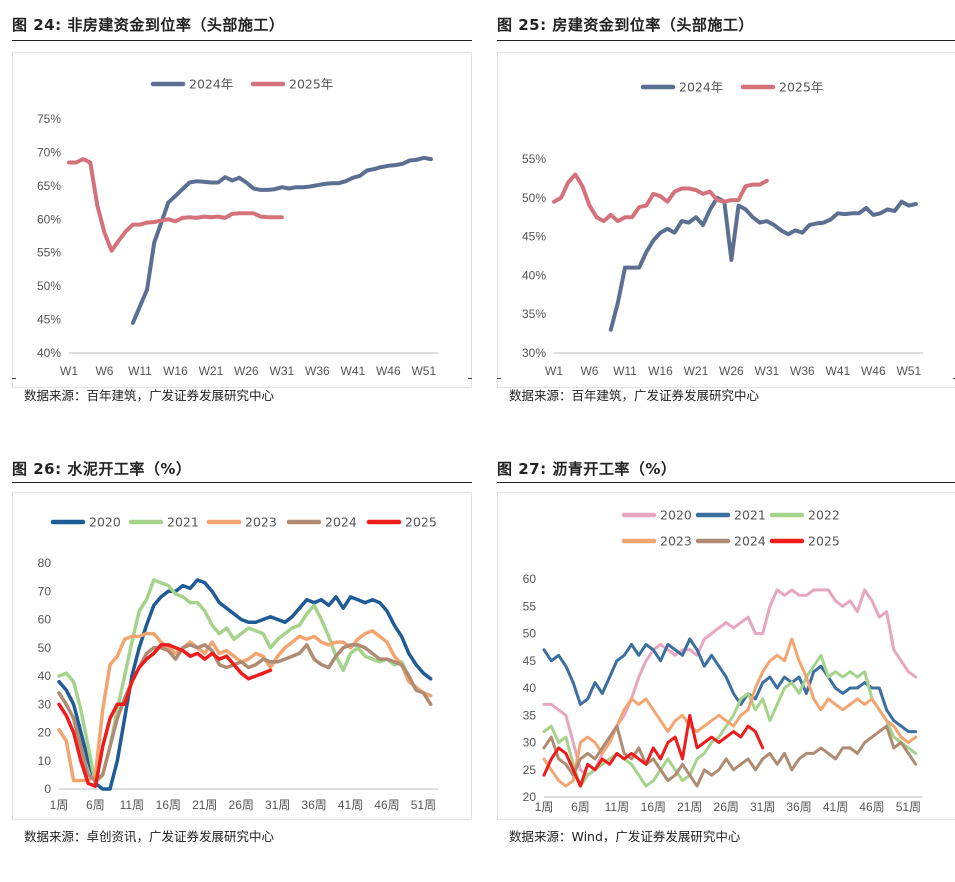 The height and width of the screenshot is (882, 955). What do you see at coordinates (47, 789) in the screenshot?
I see `y-tick-label: 0` at bounding box center [47, 789].